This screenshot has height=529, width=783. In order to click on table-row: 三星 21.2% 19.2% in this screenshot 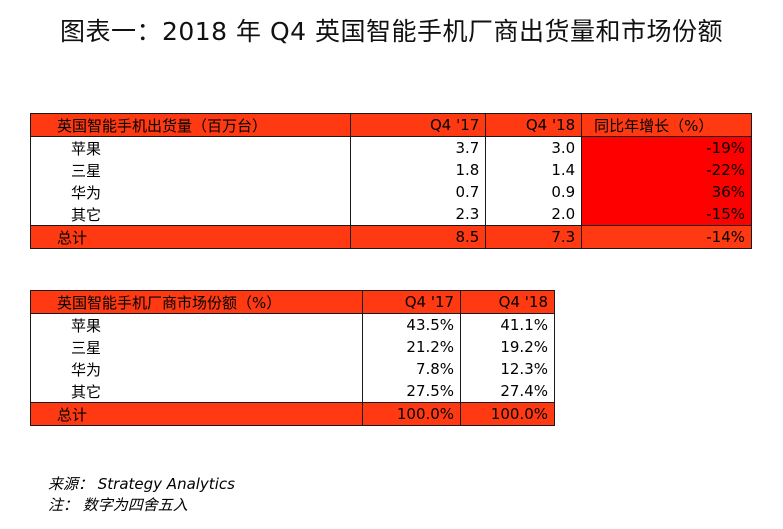, I will do `click(292, 347)`.